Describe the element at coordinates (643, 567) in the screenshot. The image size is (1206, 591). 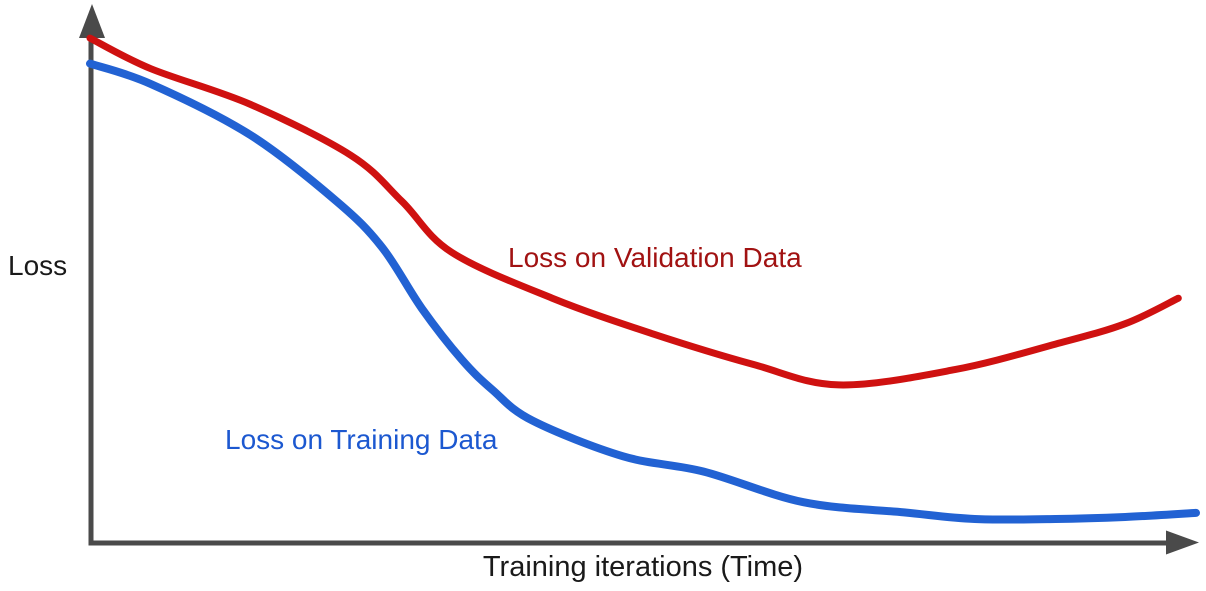
I see `x-axis-label: Training iterations (Time)` at that location.